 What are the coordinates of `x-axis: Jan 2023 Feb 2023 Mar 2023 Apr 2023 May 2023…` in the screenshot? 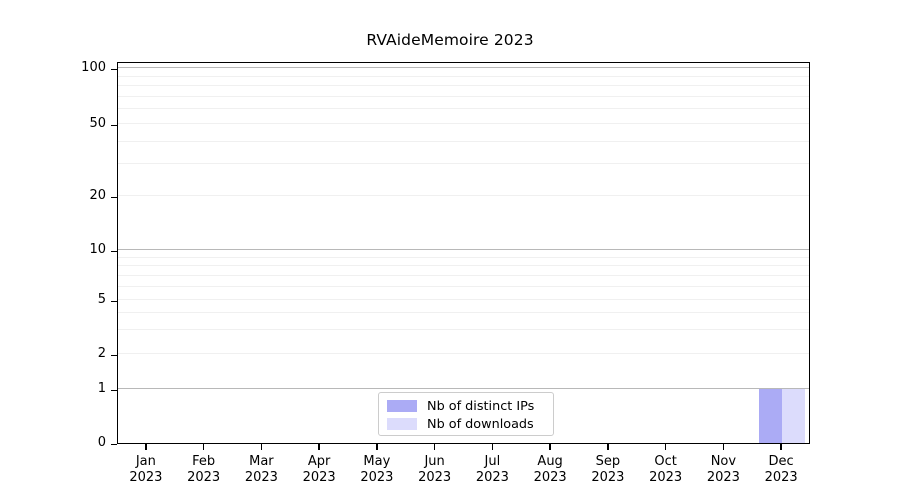 It's located at (450, 472).